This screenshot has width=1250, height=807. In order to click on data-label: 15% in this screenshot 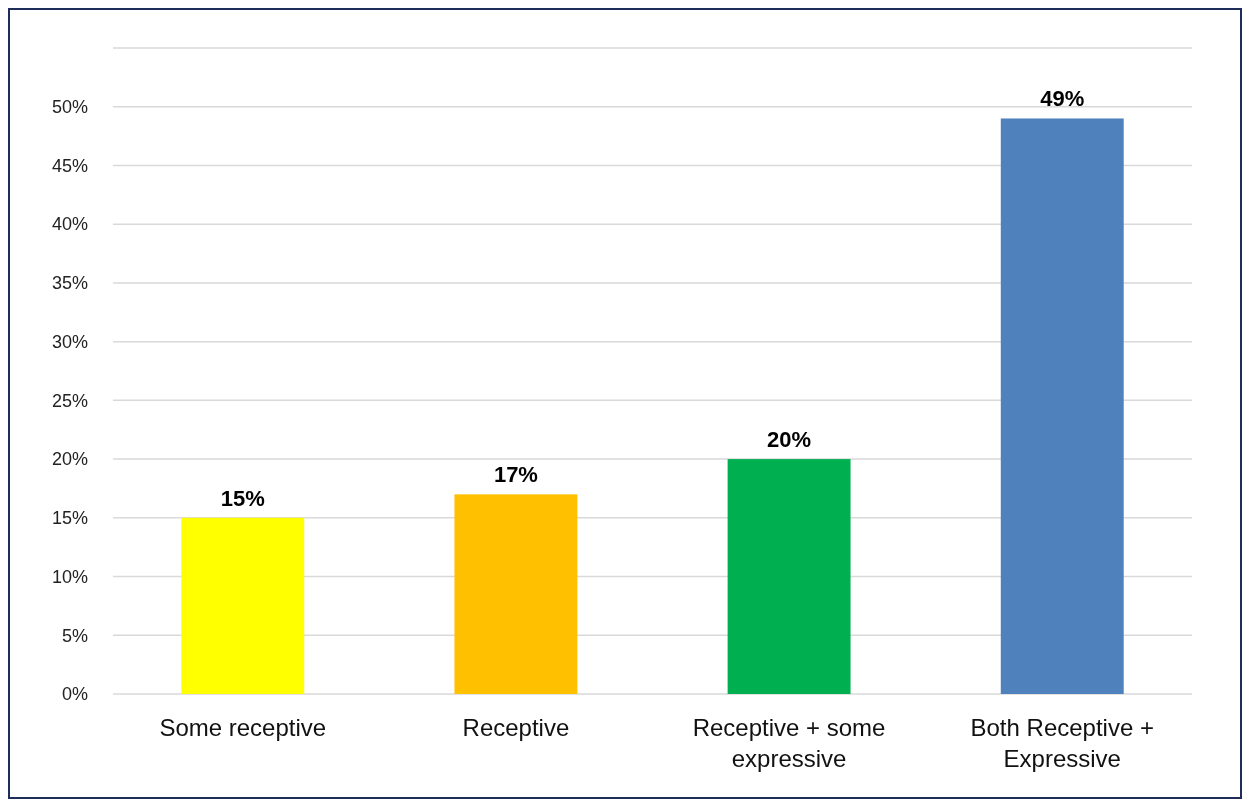, I will do `click(242, 498)`.